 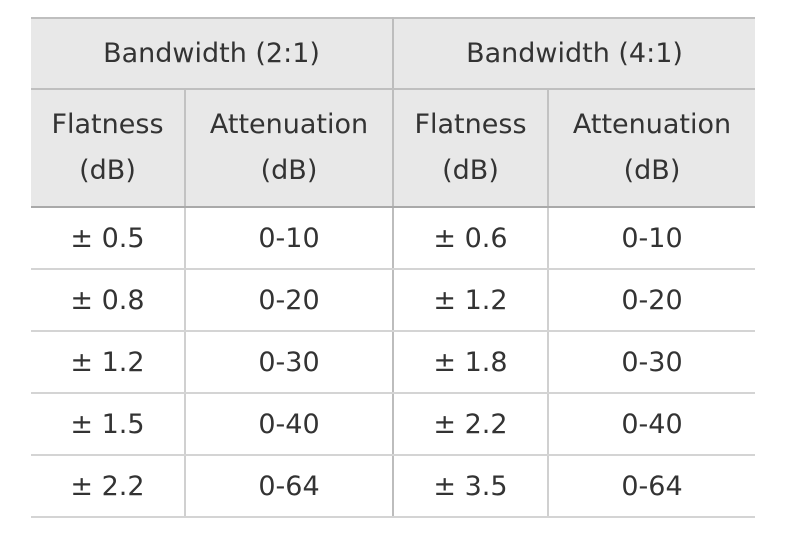 I want to click on cell-flatness-4-1: ± 1.8, so click(x=471, y=362).